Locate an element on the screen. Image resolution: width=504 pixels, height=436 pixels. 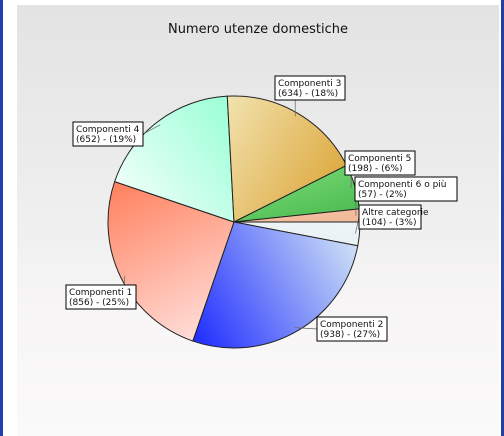
slice-label-value: (938) - (27%) is located at coordinates (350, 335).